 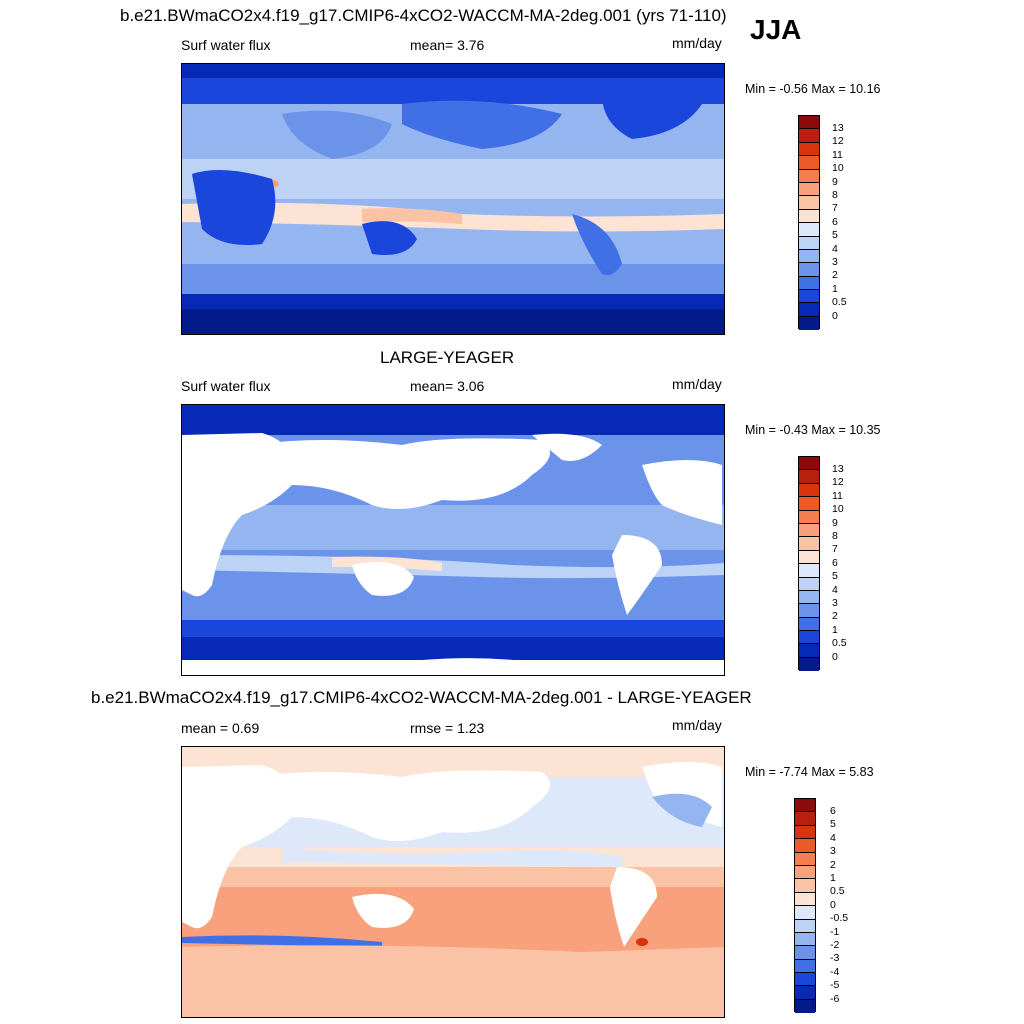 I want to click on panel1-mean-label: mean= 3.76, so click(x=447, y=45).